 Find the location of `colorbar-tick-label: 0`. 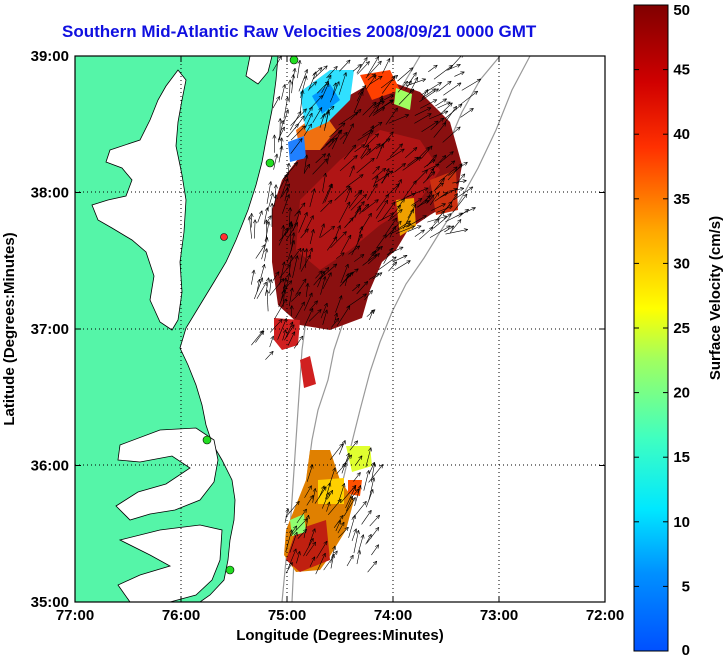

colorbar-tick-label: 0 is located at coordinates (686, 650).